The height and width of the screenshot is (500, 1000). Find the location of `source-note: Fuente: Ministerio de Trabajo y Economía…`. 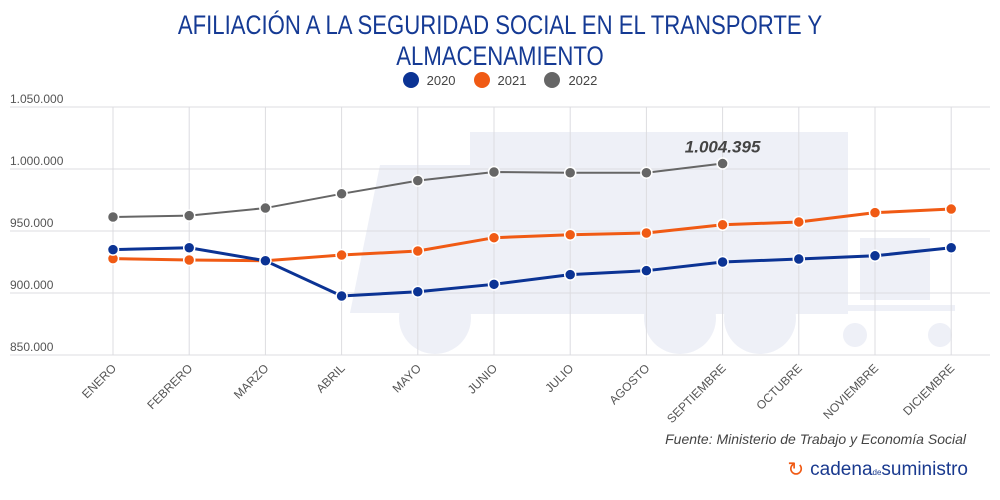

source-note: Fuente: Ministerio de Trabajo y Economía… is located at coordinates (815, 439).